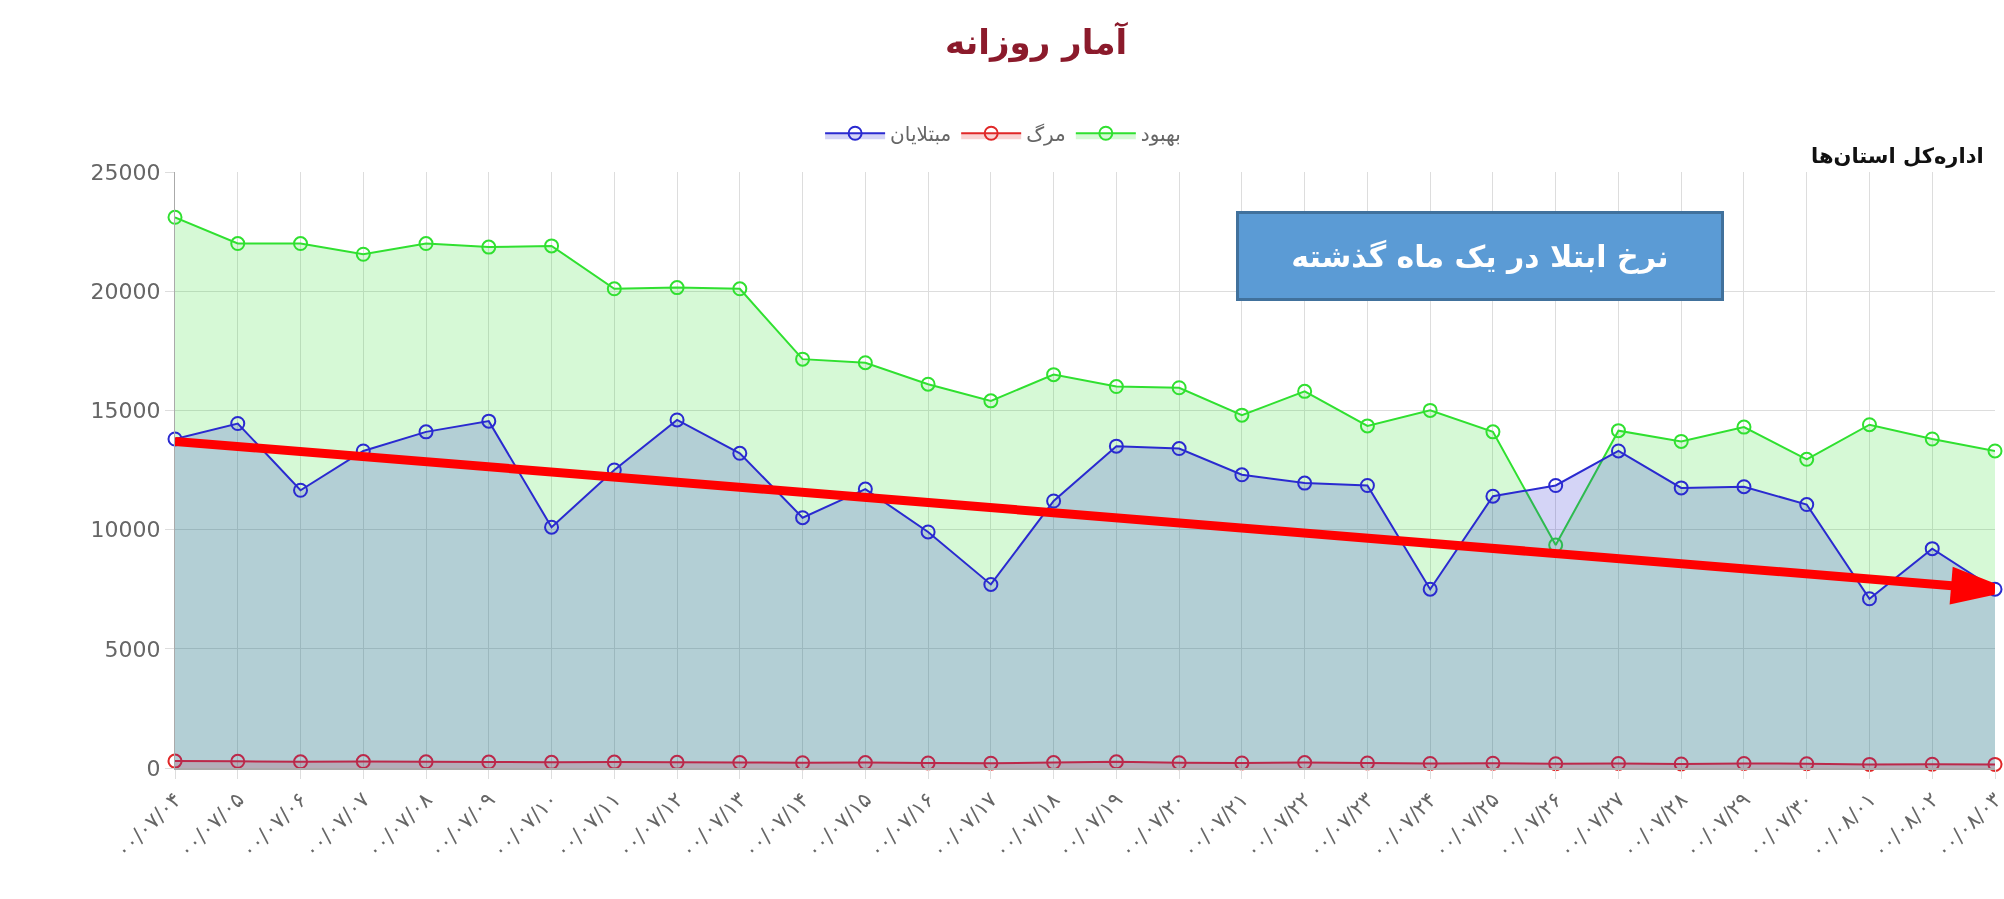  I want to click on x-tick-label: ۰۰/۰۷/۰۴, so click(148, 825).